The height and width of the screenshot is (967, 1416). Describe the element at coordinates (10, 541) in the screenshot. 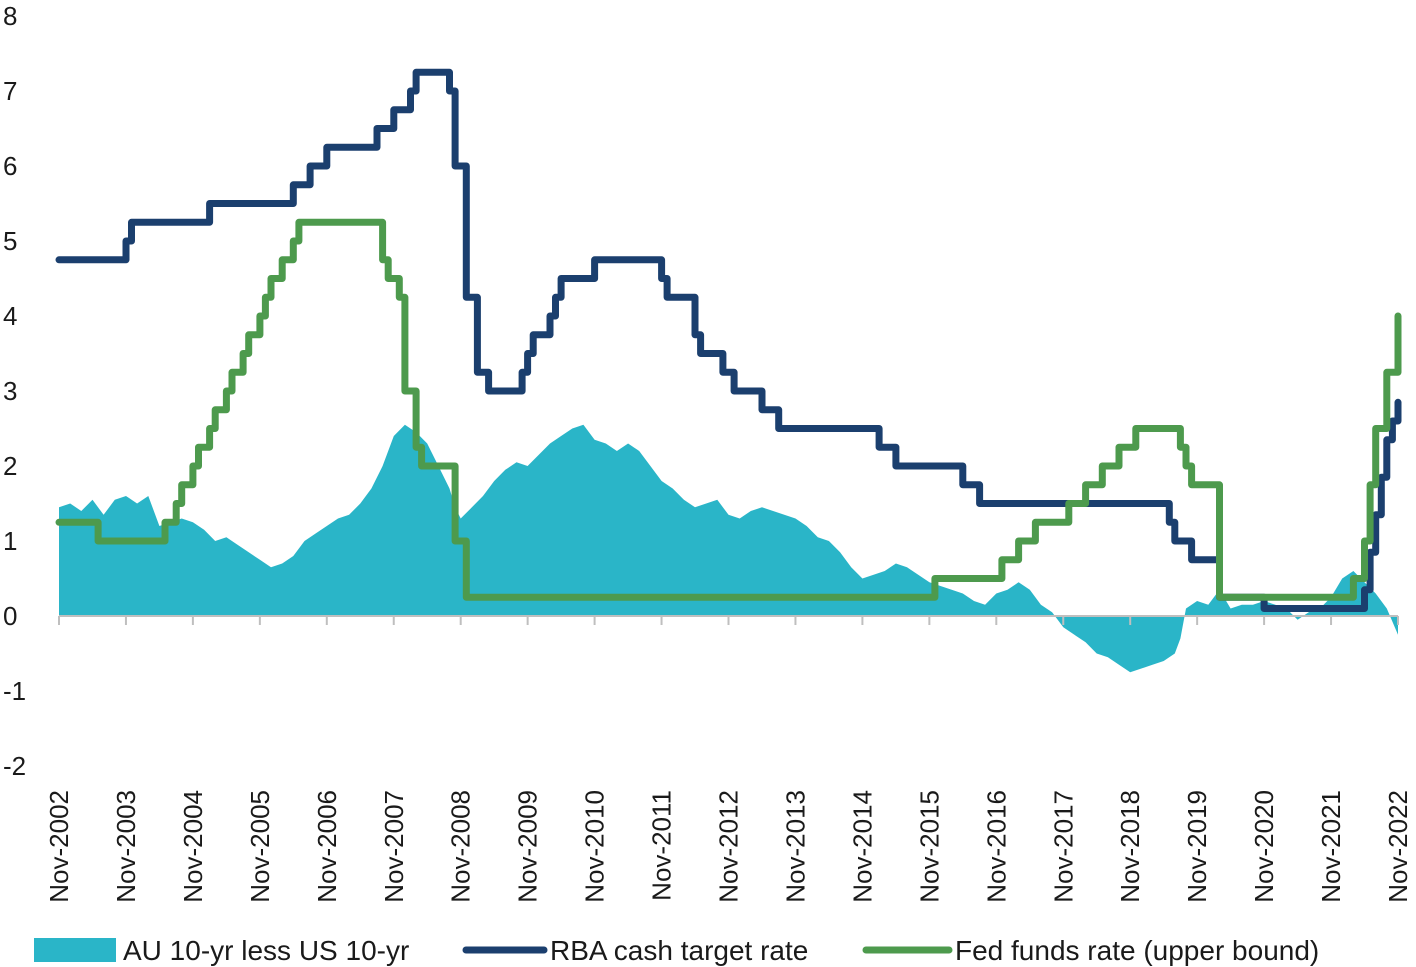

I see `y-tick-label: 1` at that location.